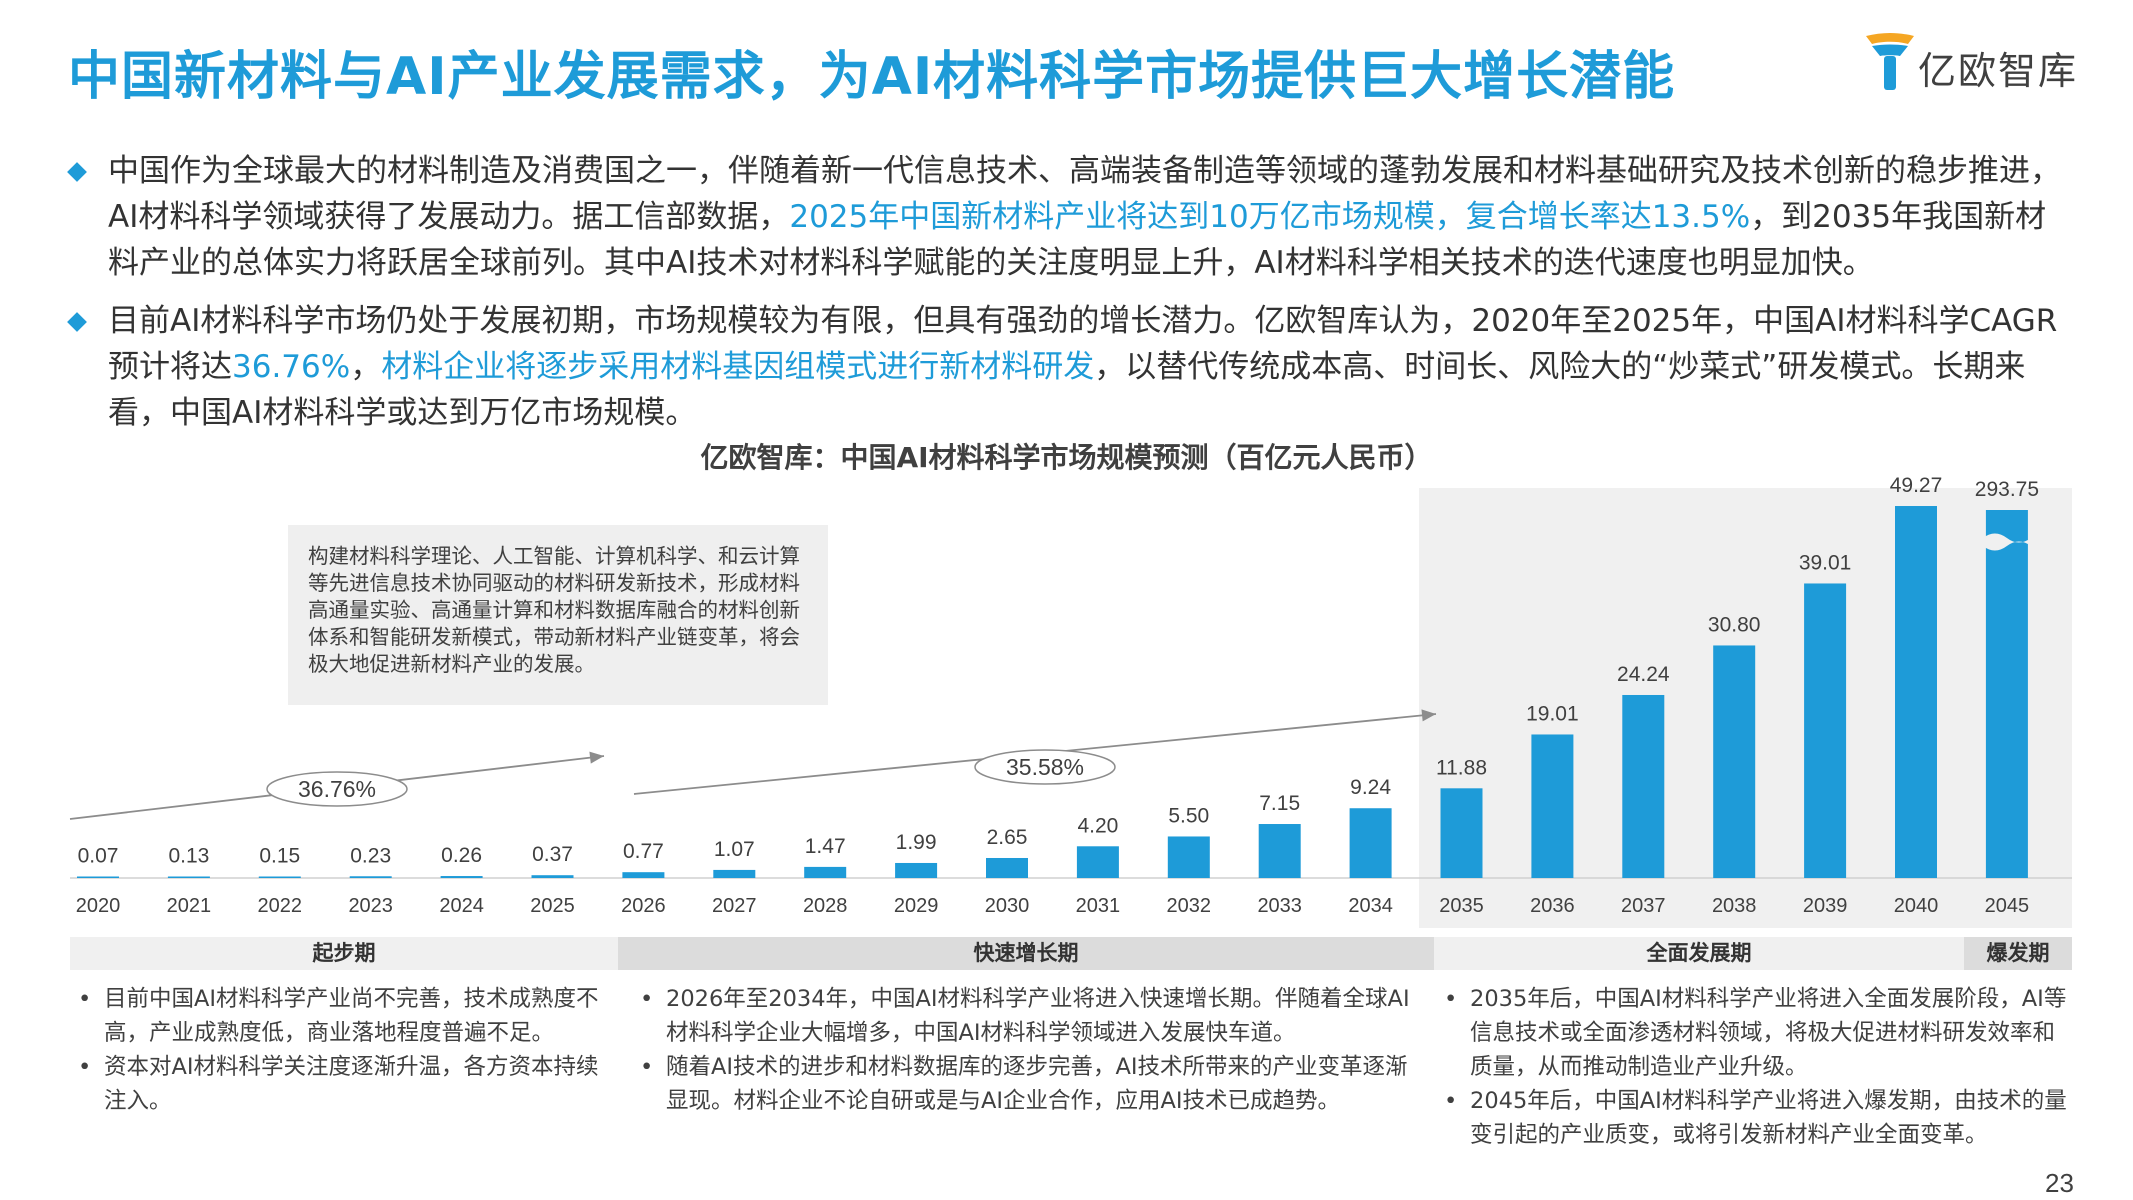  I want to click on axis-break-icon, so click(2006, 542).